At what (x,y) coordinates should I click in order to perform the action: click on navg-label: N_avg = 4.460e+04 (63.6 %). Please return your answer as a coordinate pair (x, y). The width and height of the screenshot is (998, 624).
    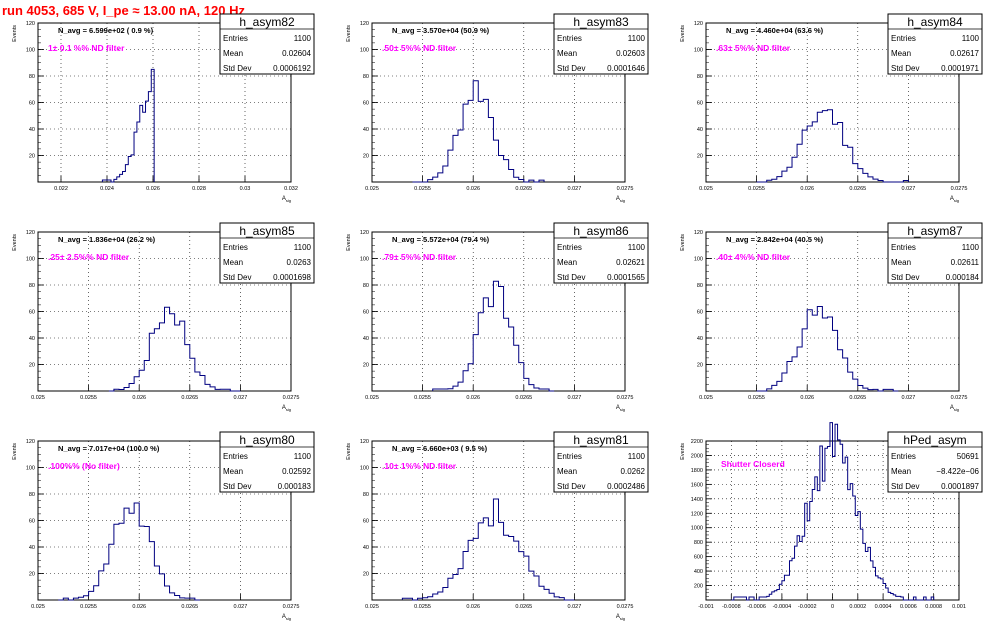
    Looking at the image, I should click on (775, 30).